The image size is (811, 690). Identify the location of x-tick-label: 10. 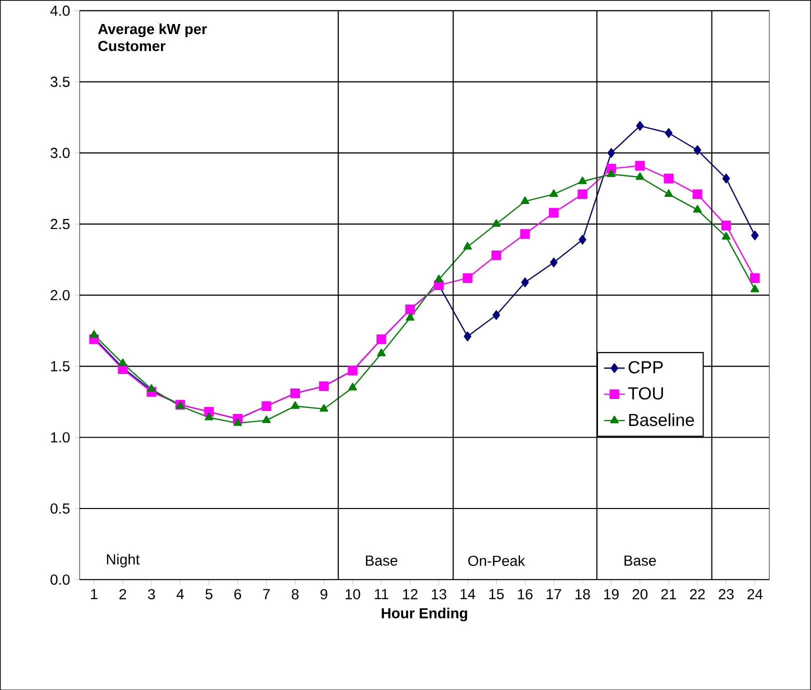
(353, 594).